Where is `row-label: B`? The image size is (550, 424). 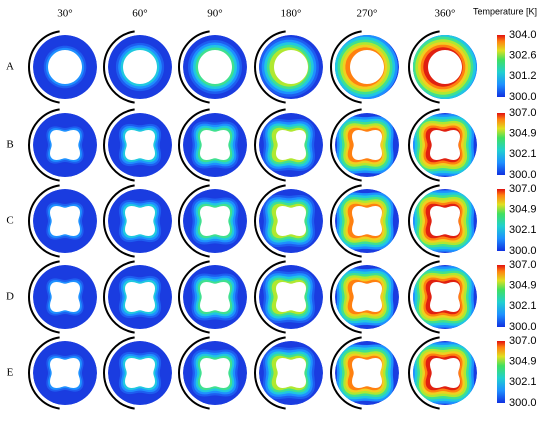 row-label: B is located at coordinates (9, 145).